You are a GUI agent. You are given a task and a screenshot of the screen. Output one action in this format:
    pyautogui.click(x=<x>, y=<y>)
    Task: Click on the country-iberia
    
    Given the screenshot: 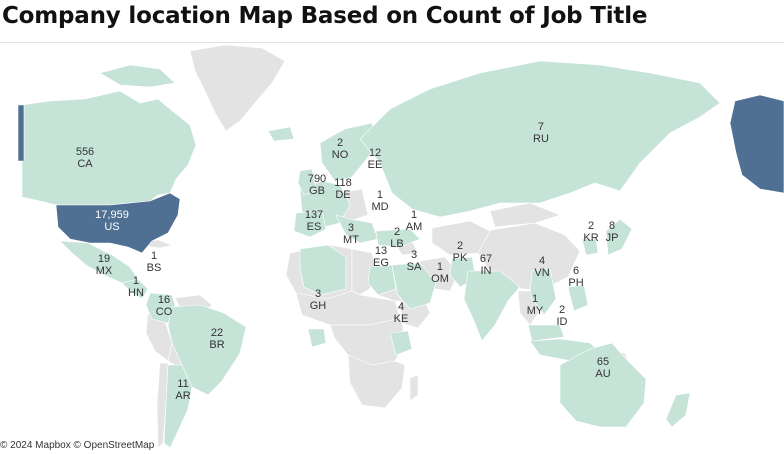 What is the action you would take?
    pyautogui.click(x=310, y=224)
    